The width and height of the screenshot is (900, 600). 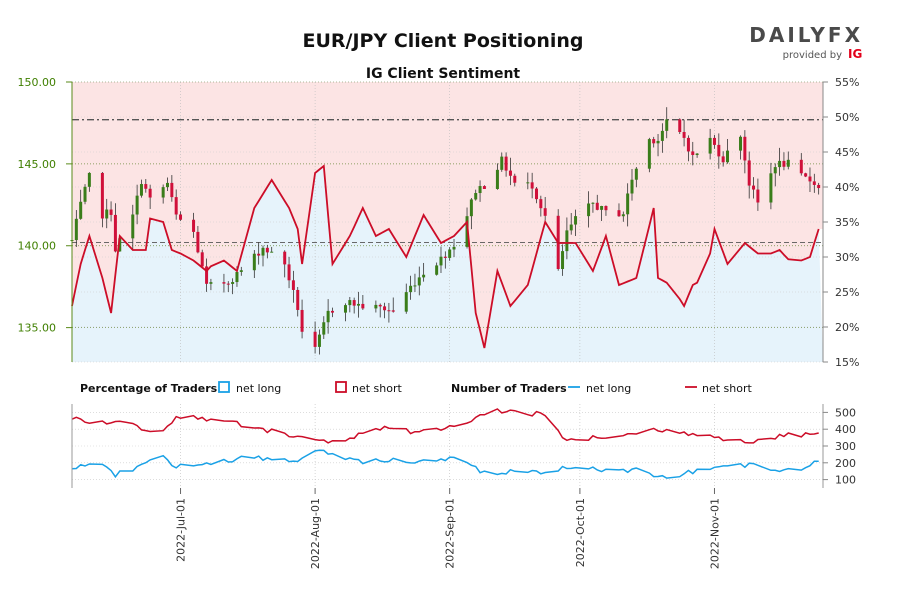 I want to click on price-tick-label: 145.00, so click(x=37, y=164).